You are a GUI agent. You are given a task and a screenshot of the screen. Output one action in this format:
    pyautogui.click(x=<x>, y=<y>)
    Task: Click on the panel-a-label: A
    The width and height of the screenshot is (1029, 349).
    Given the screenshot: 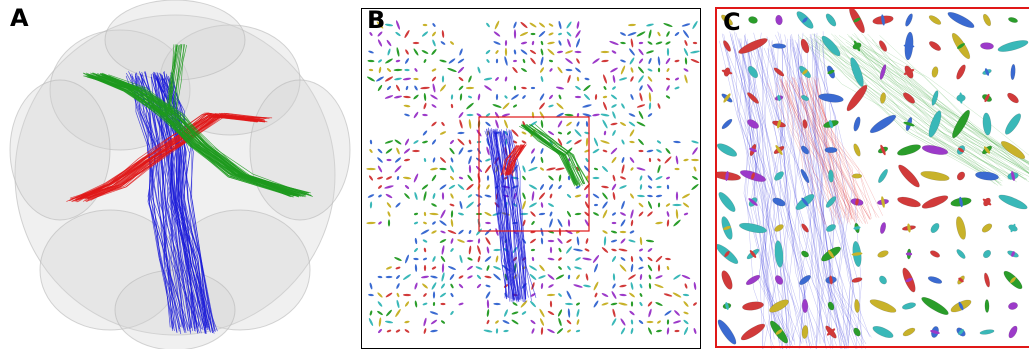 What is the action you would take?
    pyautogui.click(x=19, y=18)
    